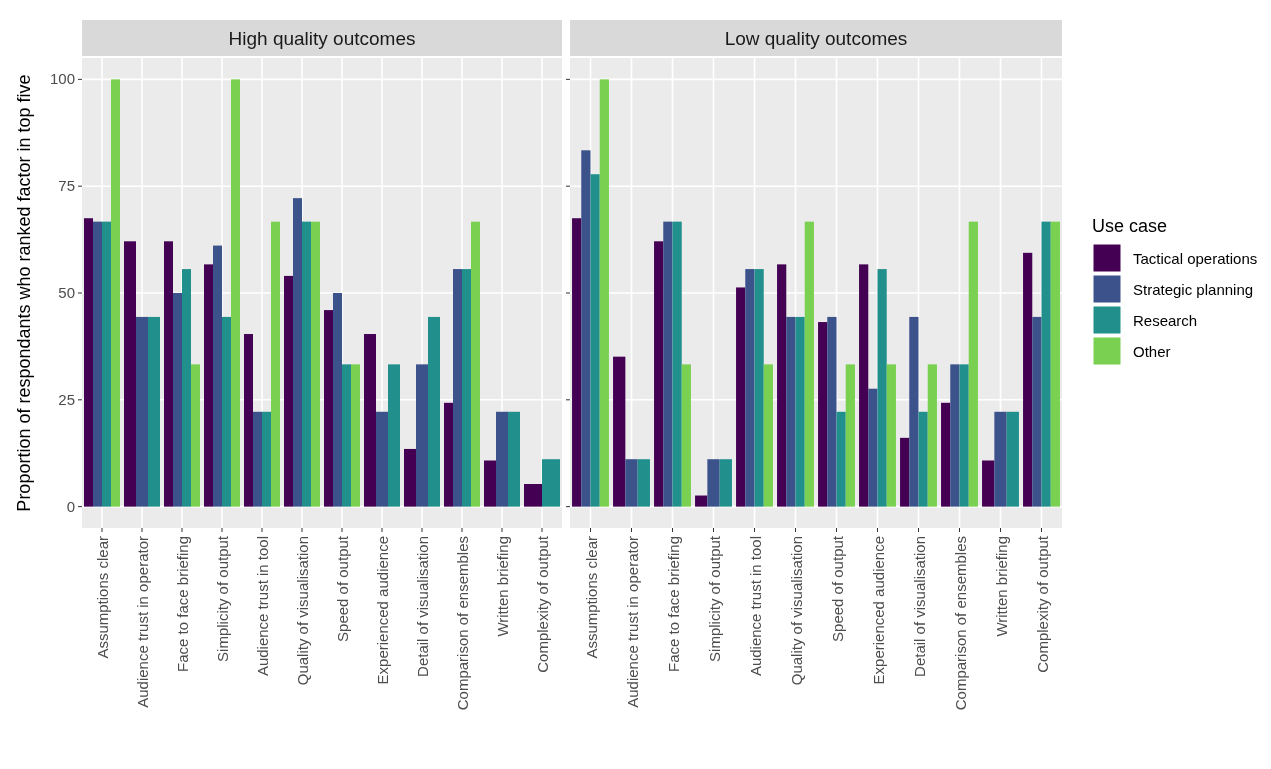 The image size is (1271, 769). I want to click on y-axis-title: Proportion of respondants who ranked factor in top five, so click(24, 293).